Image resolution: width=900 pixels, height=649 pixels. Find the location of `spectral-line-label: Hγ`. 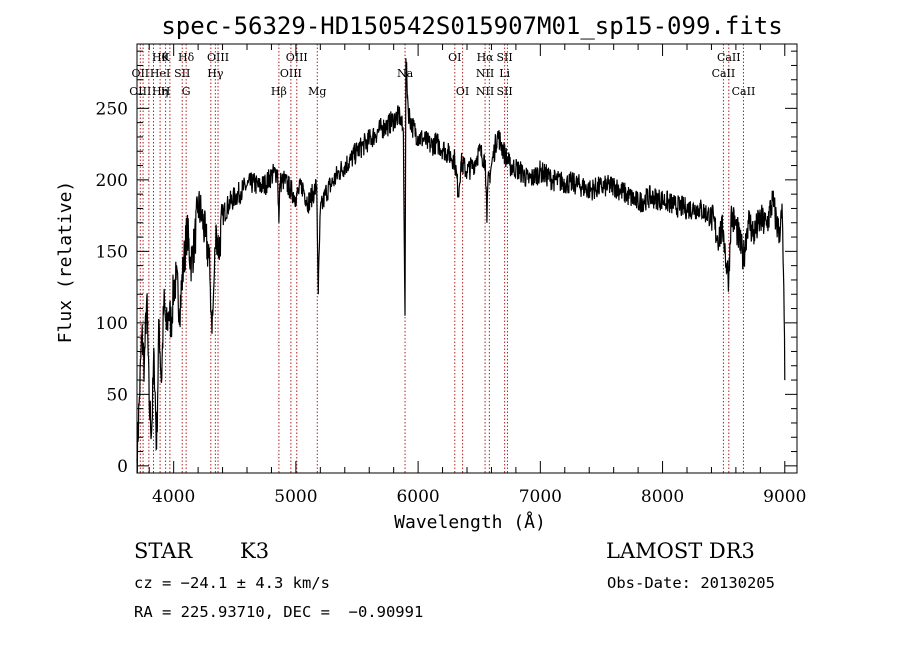

spectral-line-label: Hγ is located at coordinates (215, 73).